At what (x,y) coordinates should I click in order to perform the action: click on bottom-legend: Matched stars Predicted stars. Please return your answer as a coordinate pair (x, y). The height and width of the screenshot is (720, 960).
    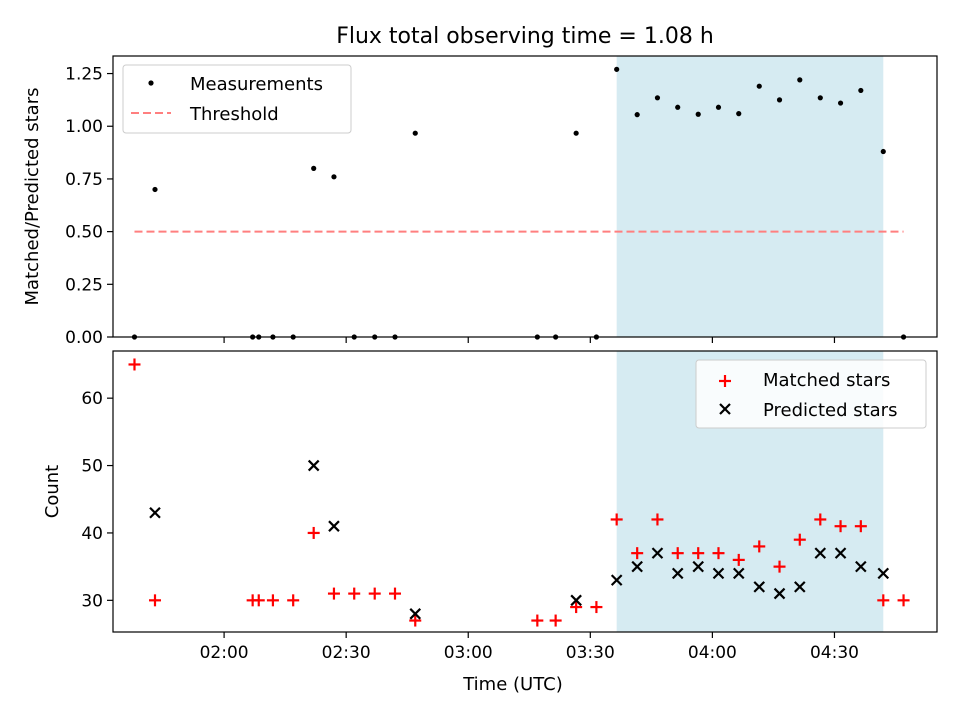
    Looking at the image, I should click on (811, 394).